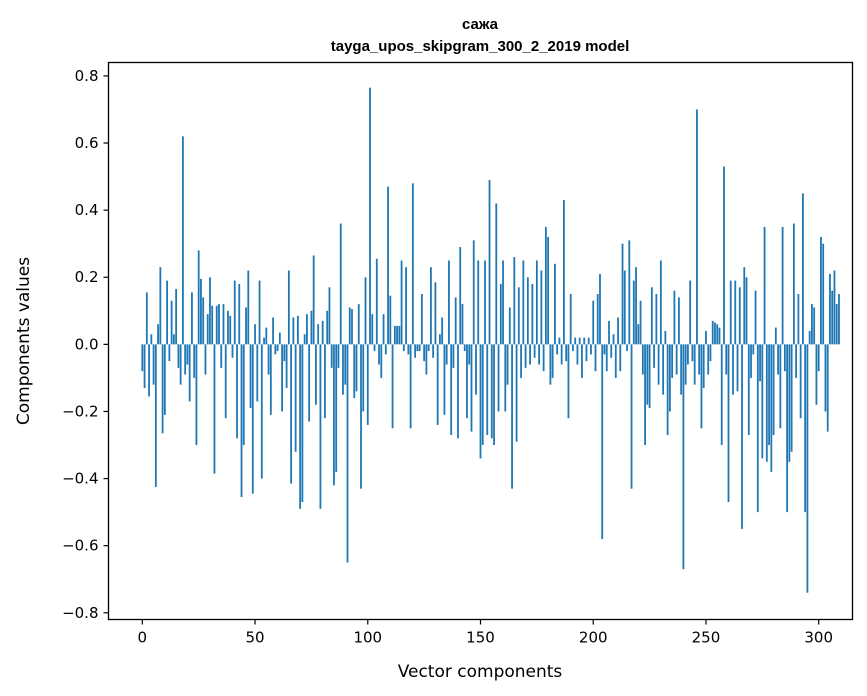 Image resolution: width=867 pixels, height=696 pixels. Describe the element at coordinates (480, 46) in the screenshot. I see `chart-subtitle: tayga_upos_skipgram_300_2_2019 model` at that location.